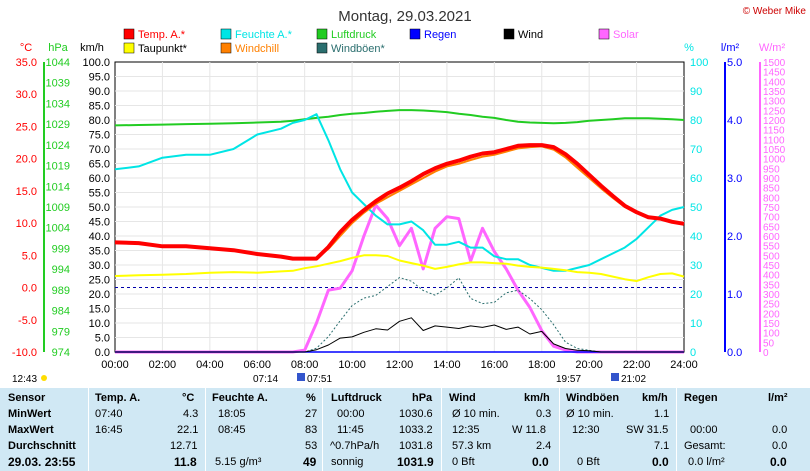  I want to click on pressure-tick-label: 974, so click(61, 353).